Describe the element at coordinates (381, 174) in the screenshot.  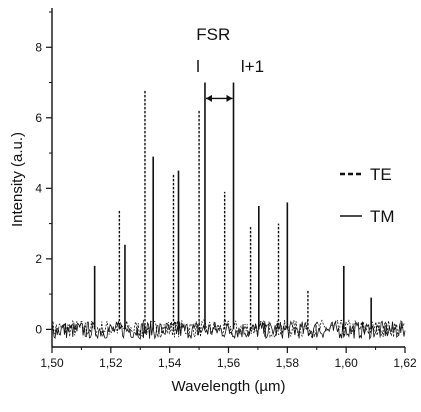
I see `legend-te-label: TE` at that location.